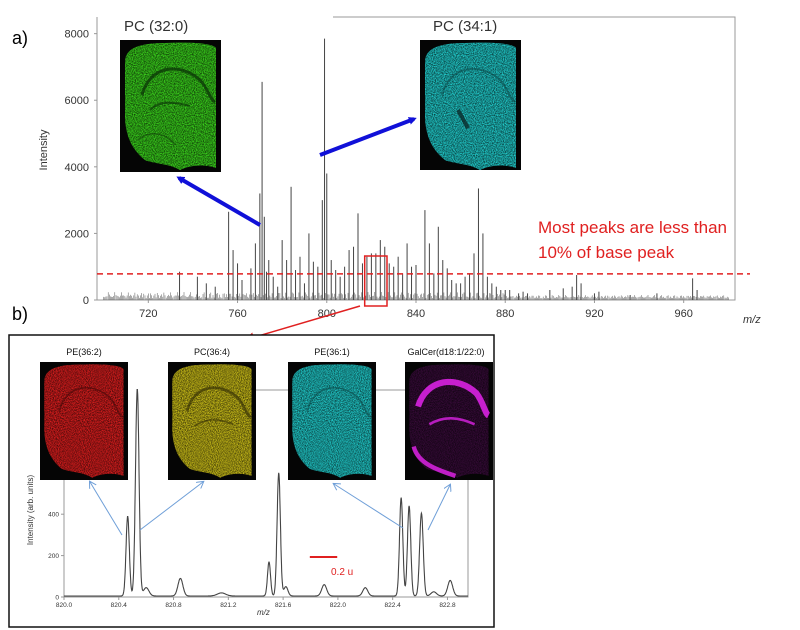 Image resolution: width=800 pixels, height=630 pixels. Describe the element at coordinates (338, 605) in the screenshot. I see `panel-b-x-tick-label: 822.0` at that location.